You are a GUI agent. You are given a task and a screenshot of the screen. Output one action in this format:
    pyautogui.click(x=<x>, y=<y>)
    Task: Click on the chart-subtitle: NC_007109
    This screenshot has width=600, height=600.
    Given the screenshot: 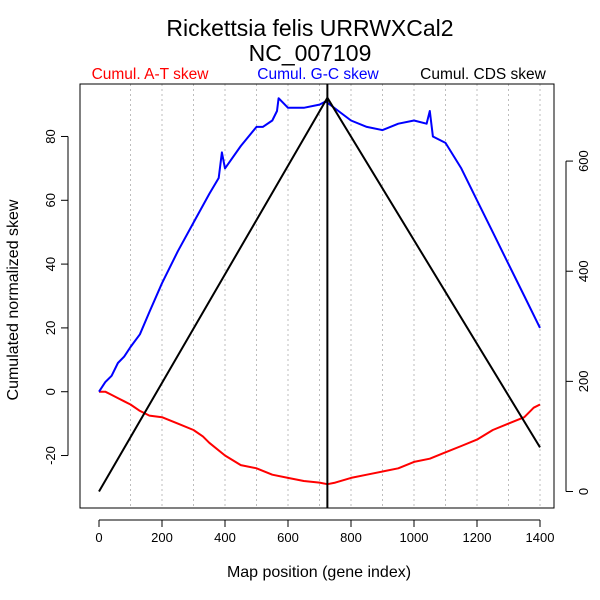 What is the action you would take?
    pyautogui.click(x=310, y=53)
    